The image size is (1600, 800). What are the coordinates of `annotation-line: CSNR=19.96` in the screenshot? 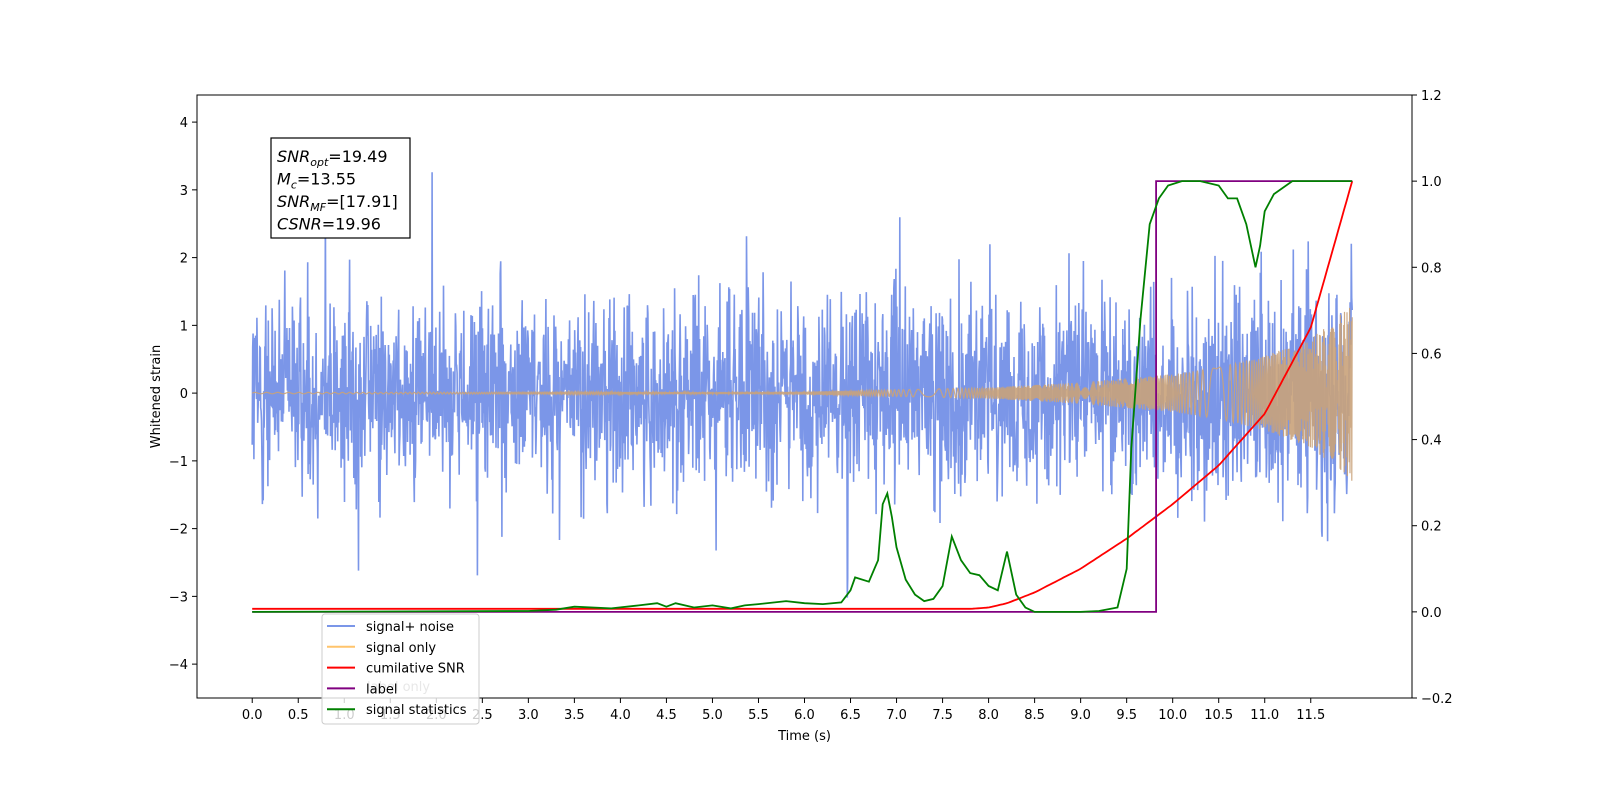 It's located at (329, 224).